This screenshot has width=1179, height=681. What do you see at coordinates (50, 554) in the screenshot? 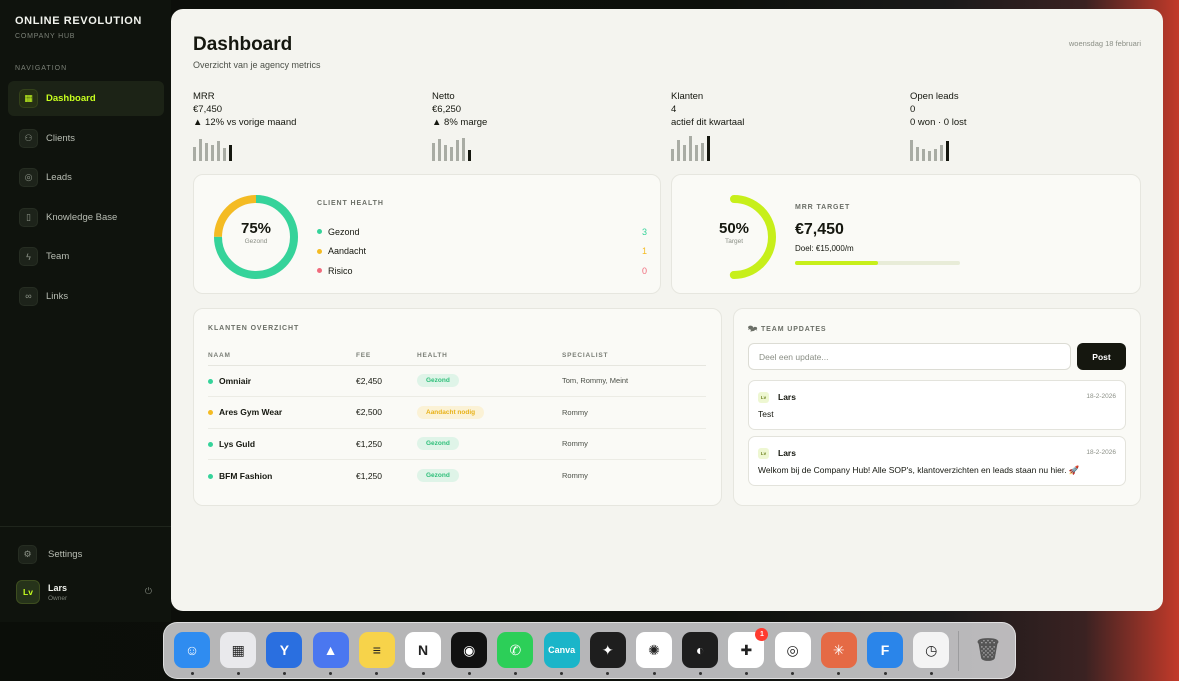
I see `settings-button: ⚙ Settings` at bounding box center [50, 554].